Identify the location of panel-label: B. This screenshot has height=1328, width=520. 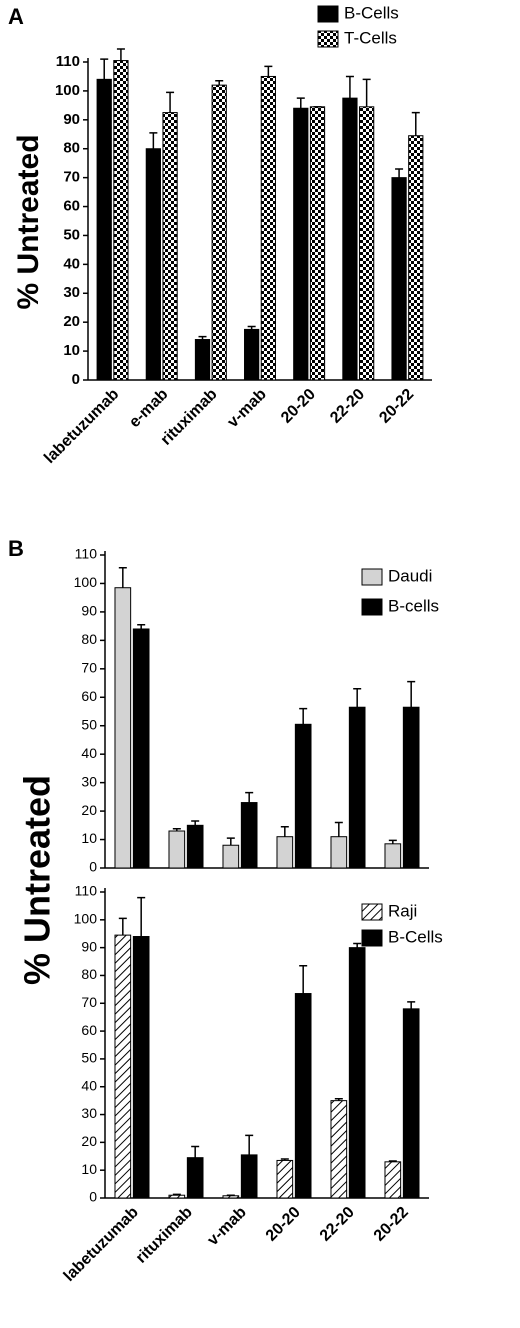
(16, 548).